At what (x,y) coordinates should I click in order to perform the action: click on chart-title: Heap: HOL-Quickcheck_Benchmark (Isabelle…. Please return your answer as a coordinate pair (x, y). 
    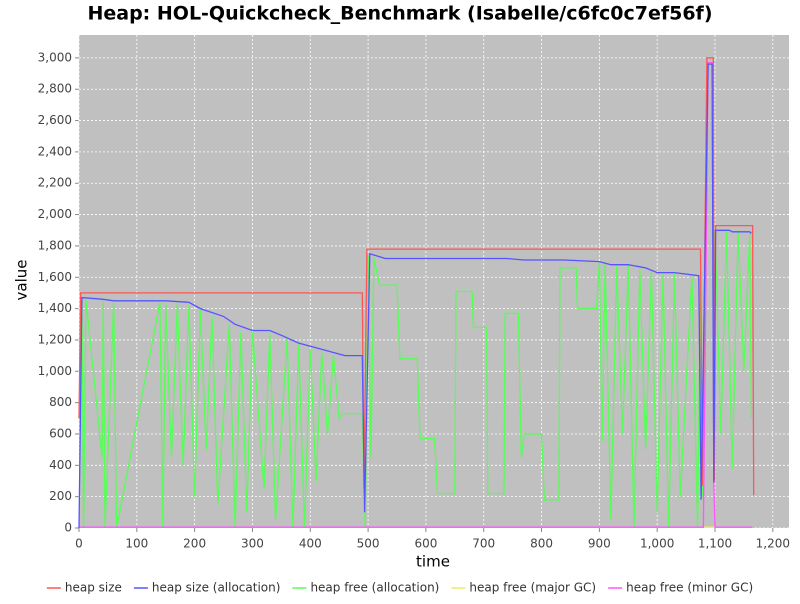
    Looking at the image, I should click on (399, 14).